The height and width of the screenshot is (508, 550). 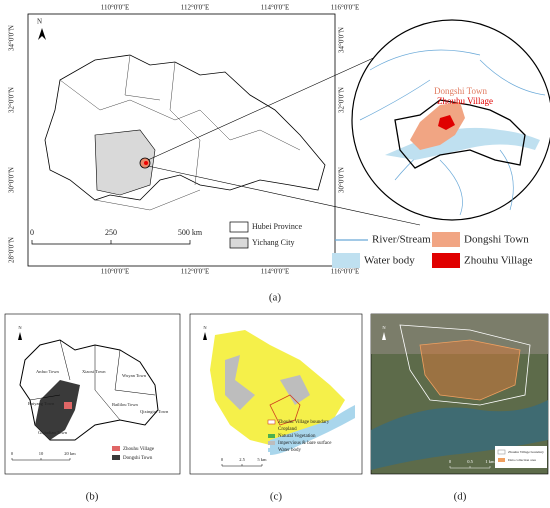 What do you see at coordinates (12, 250) in the screenshot?
I see `lat-label: 28°0'0"N` at bounding box center [12, 250].